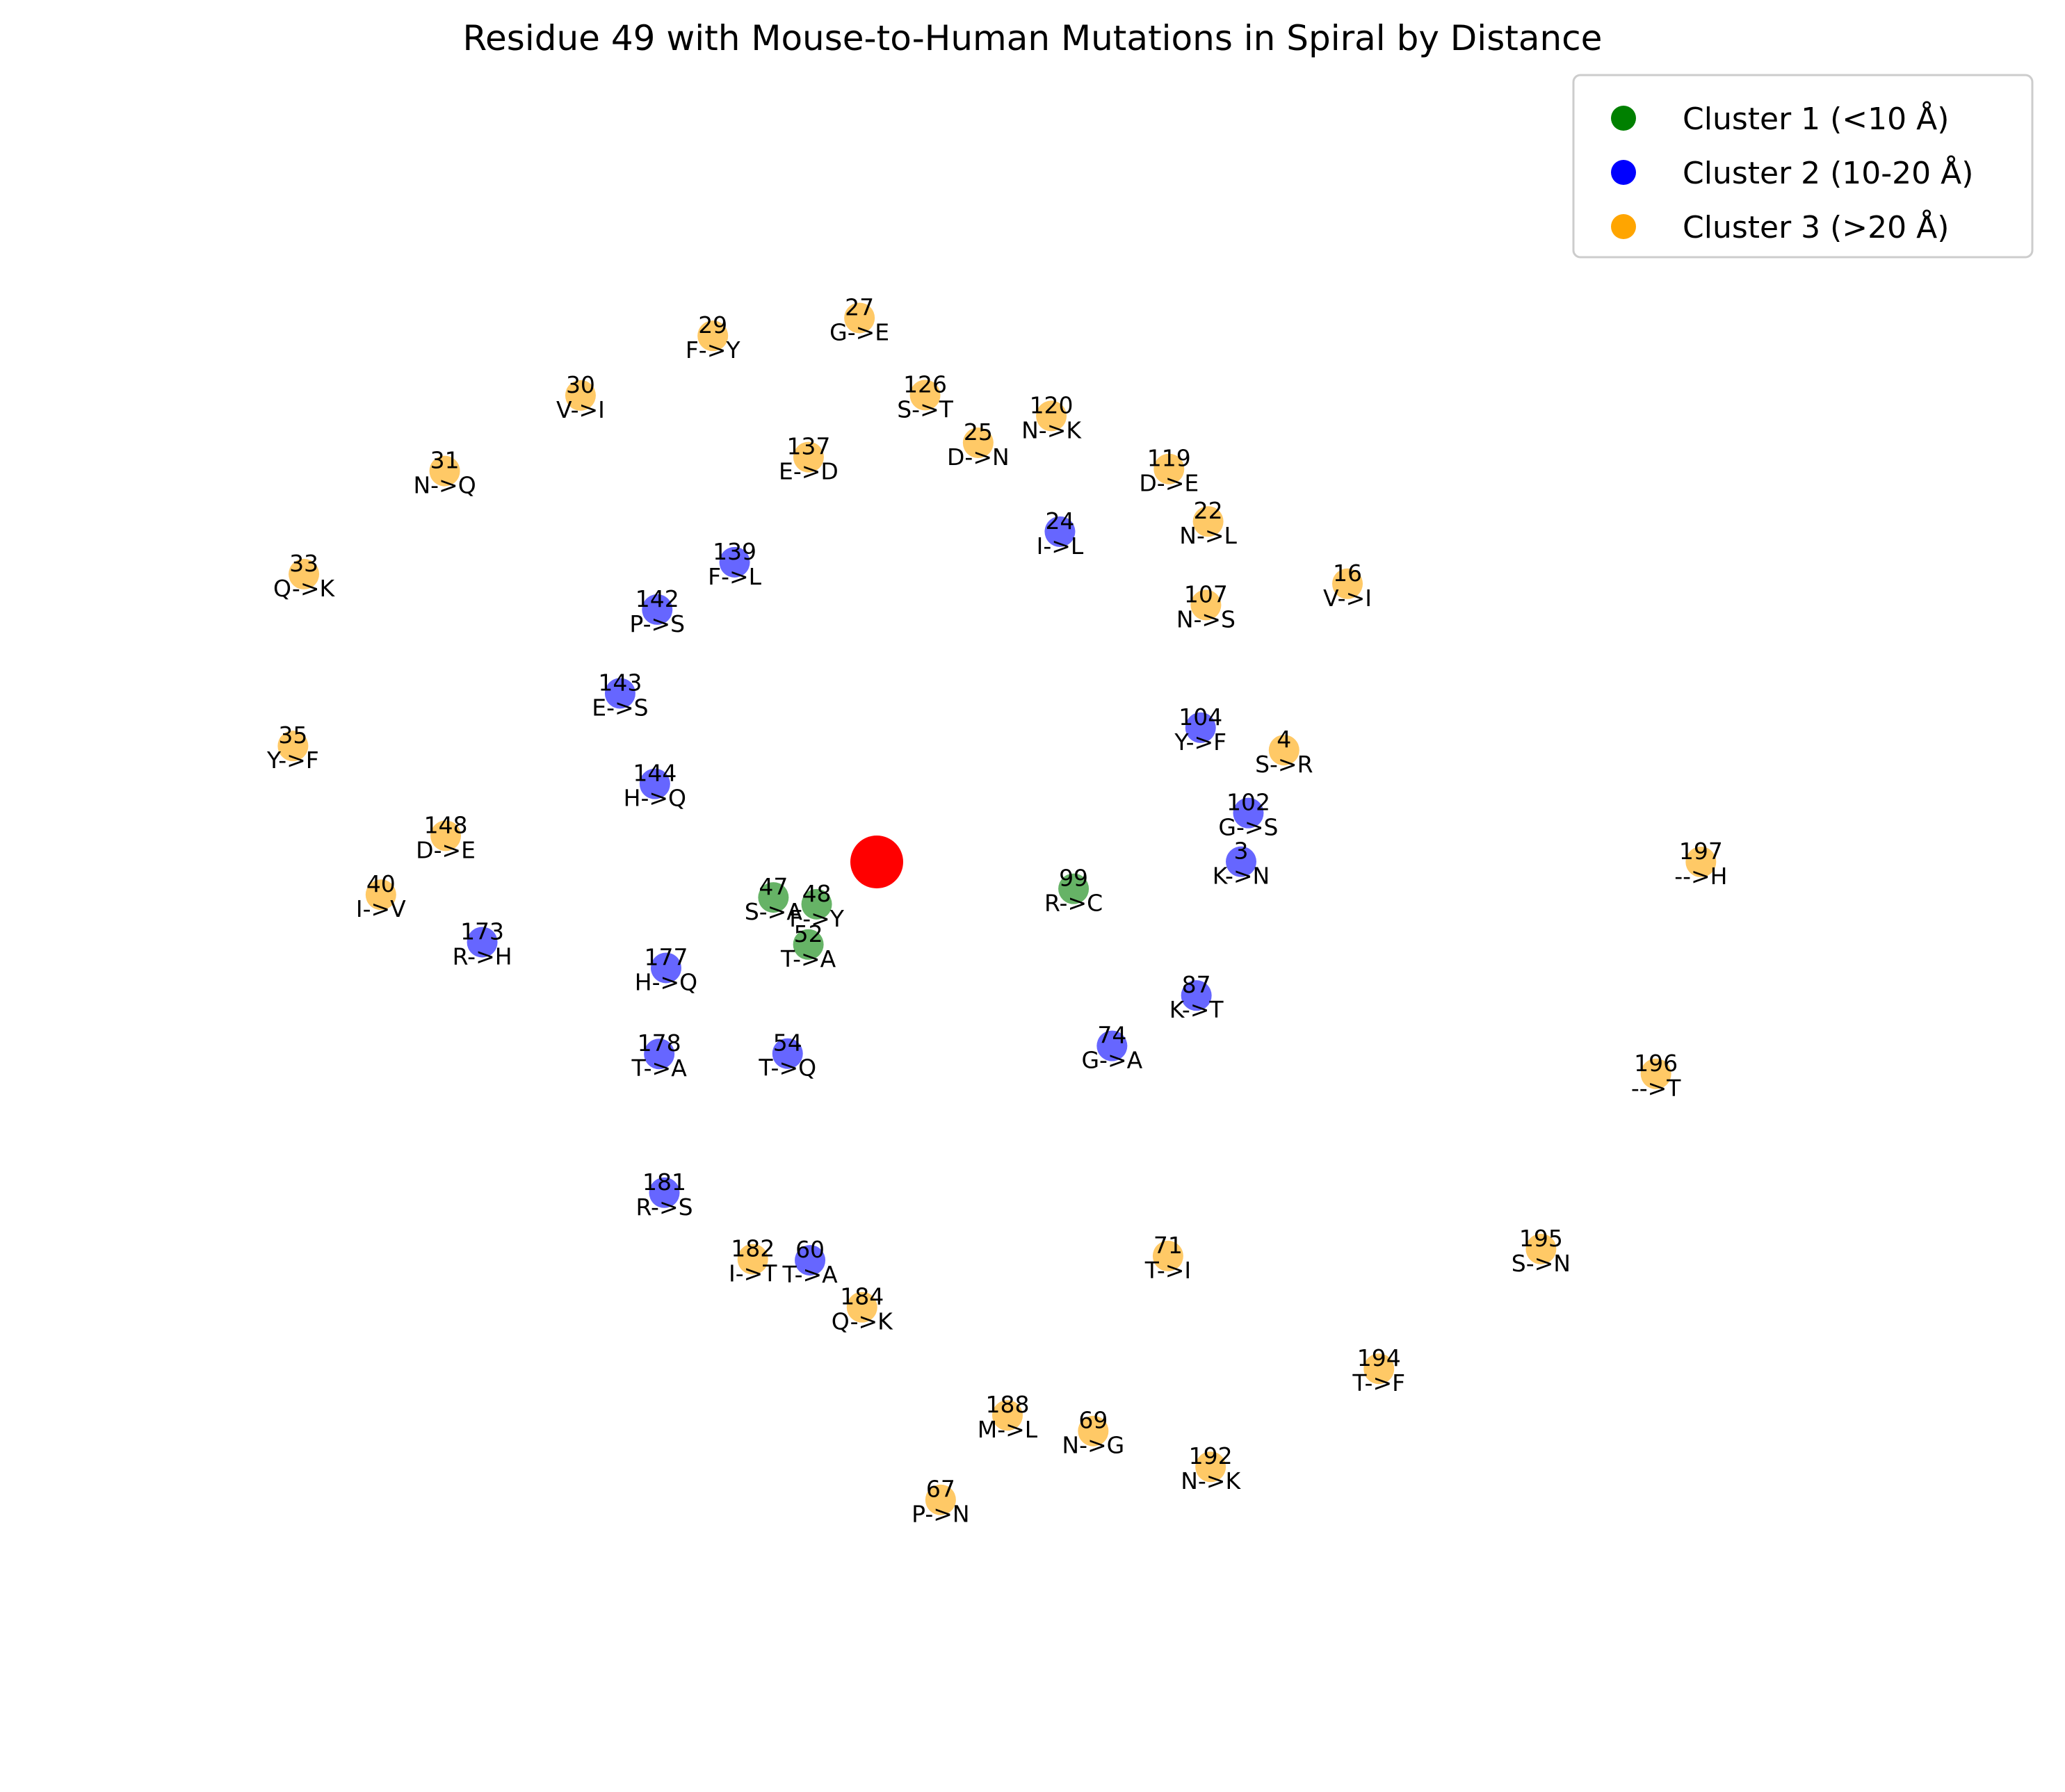 This screenshot has width=2065, height=1792. I want to click on residue-label: 177, so click(666, 956).